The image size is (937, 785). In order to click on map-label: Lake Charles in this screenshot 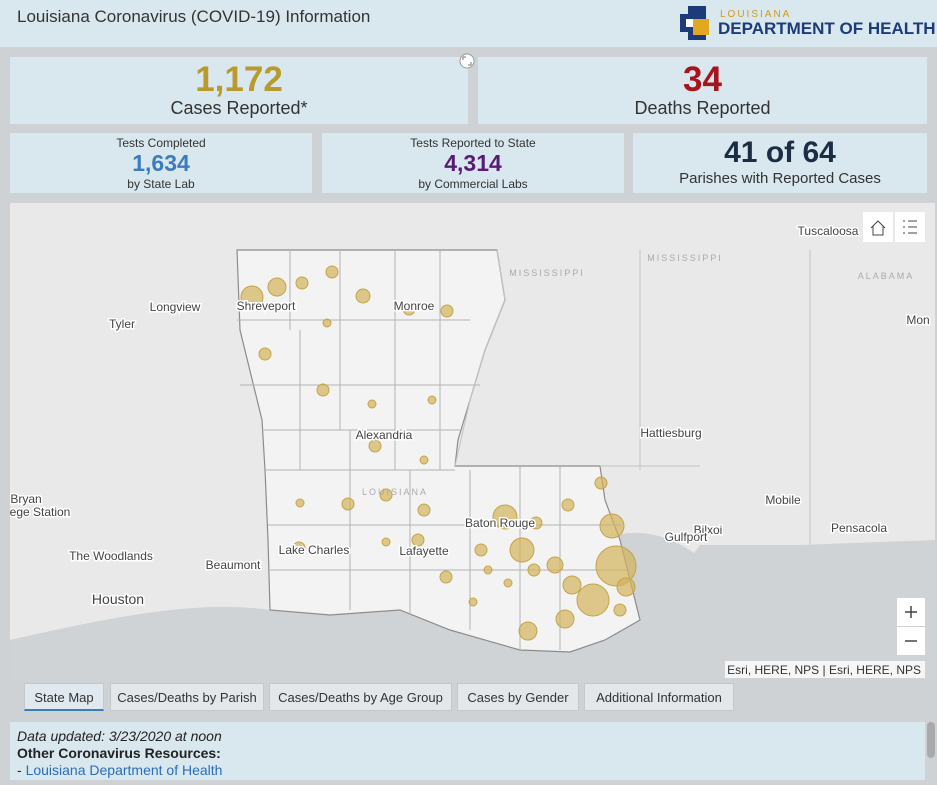, I will do `click(314, 550)`.